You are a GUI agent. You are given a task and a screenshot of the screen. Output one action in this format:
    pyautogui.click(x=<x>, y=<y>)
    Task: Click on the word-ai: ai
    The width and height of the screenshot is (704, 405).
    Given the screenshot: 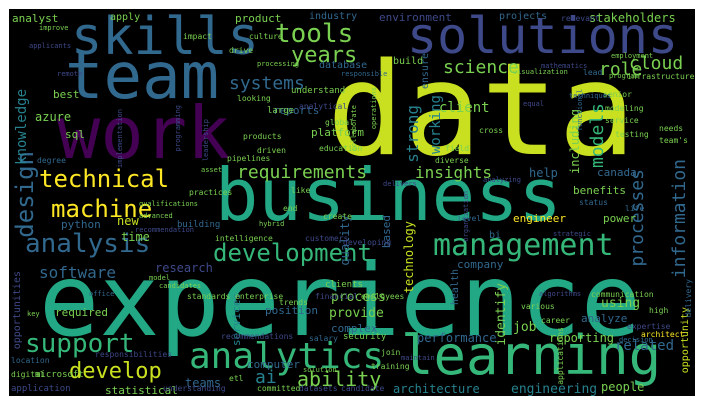 What is the action you would take?
    pyautogui.click(x=266, y=377)
    